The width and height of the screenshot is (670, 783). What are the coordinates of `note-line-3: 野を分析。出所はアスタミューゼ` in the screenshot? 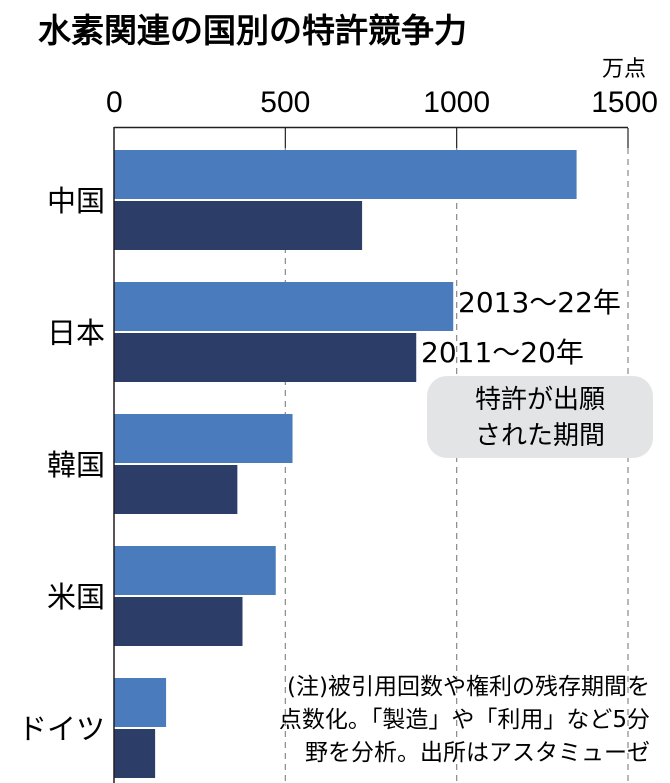 It's located at (477, 753).